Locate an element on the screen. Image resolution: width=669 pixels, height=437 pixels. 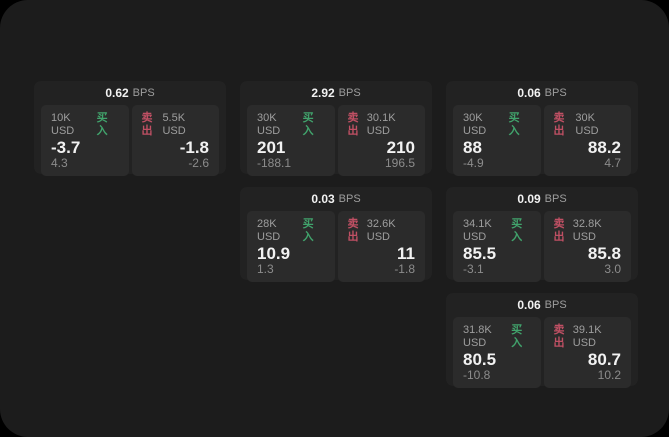
buy-tile: 28K USD 买入 10.9 1.3 is located at coordinates (291, 246).